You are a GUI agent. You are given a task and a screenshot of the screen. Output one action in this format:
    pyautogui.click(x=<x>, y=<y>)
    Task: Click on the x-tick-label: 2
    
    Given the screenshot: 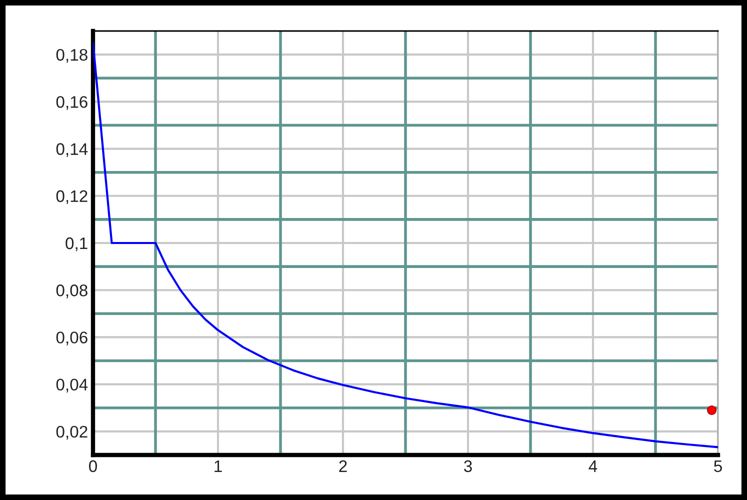 What is the action you would take?
    pyautogui.click(x=343, y=466)
    